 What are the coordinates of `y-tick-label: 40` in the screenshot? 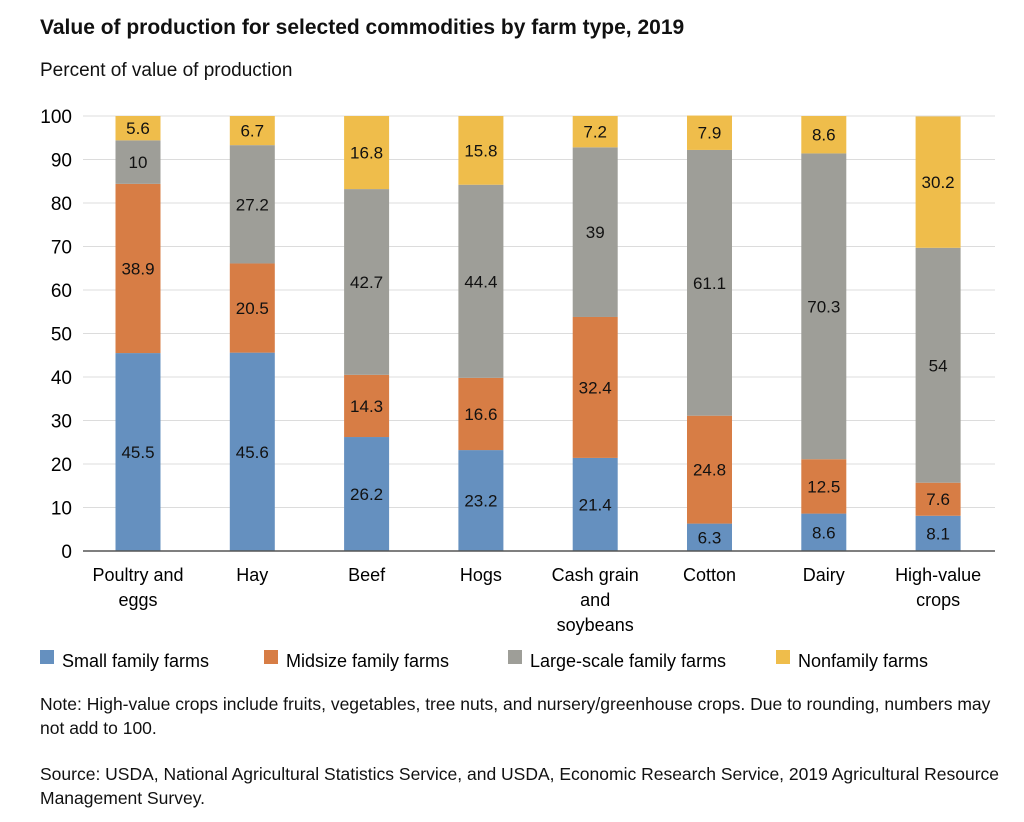 It's located at (61, 378).